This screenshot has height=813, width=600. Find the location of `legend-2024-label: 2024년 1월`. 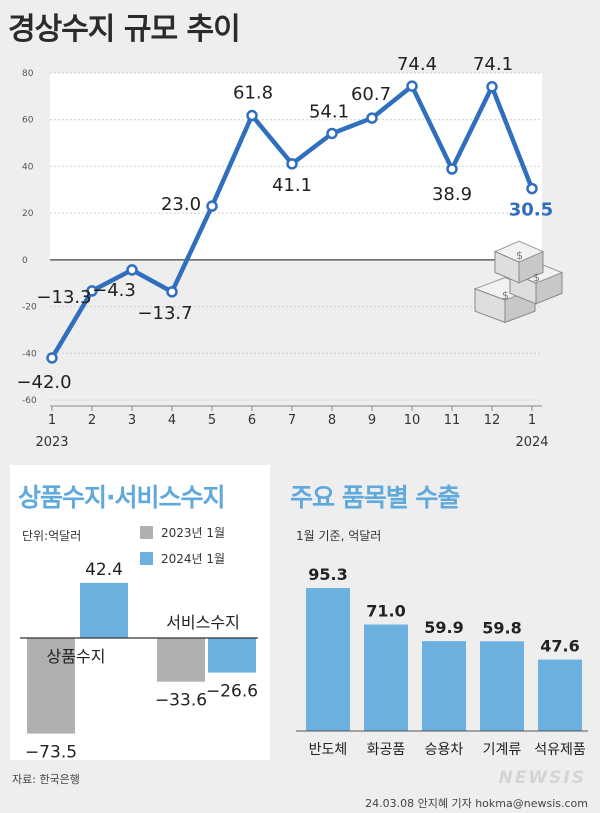

legend-2024-label: 2024년 1월 is located at coordinates (193, 559).